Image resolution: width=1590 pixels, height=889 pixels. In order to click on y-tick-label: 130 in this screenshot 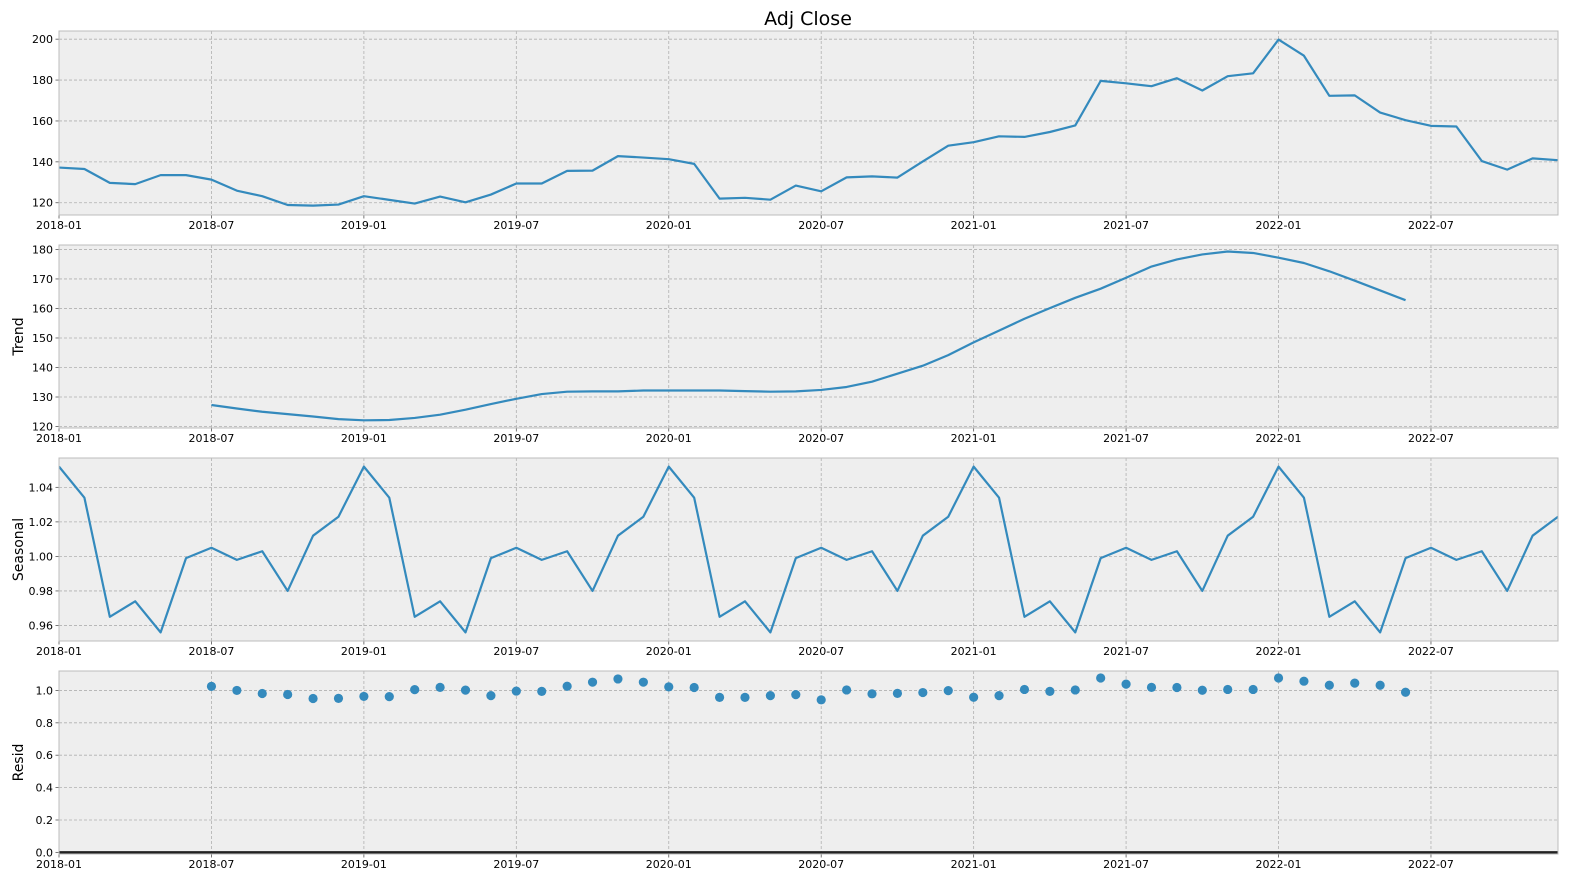, I will do `click(42, 397)`.